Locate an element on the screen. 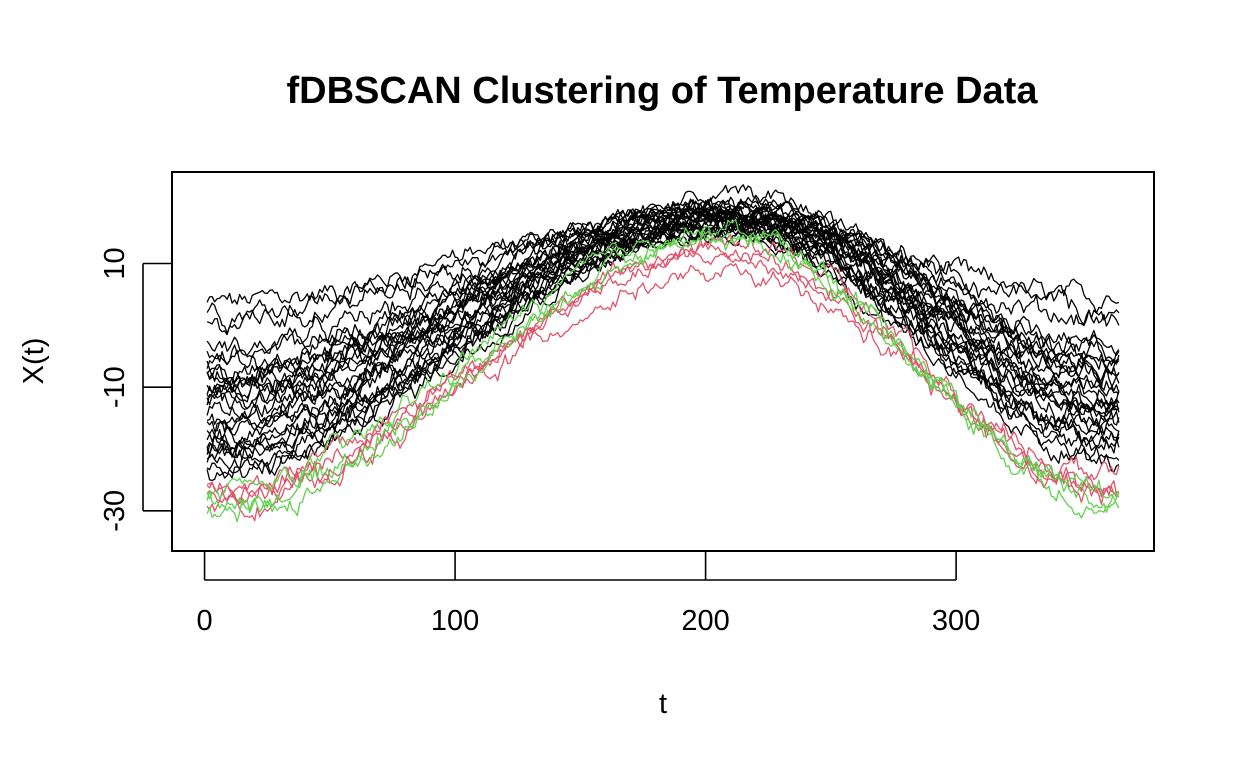  y-axis: -30 -10 10 is located at coordinates (135, 389).